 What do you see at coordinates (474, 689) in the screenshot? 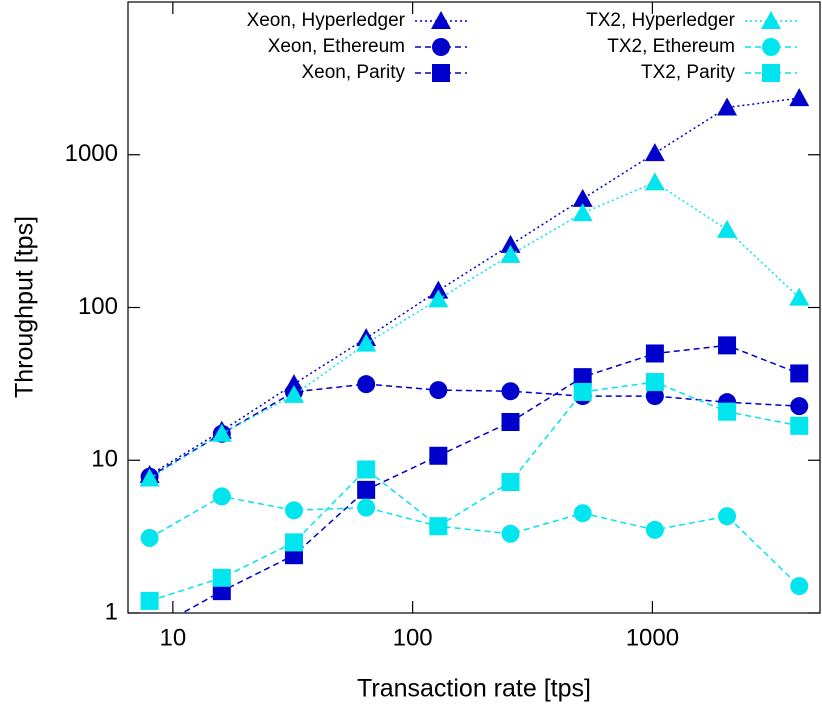
I see `x-axis-label: Transaction rate [tps]` at bounding box center [474, 689].